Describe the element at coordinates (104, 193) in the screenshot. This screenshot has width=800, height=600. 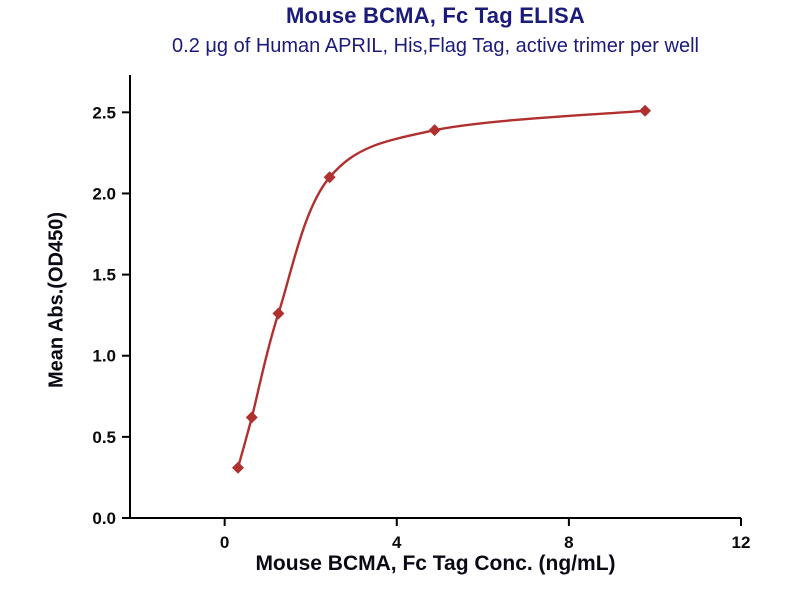
I see `y-tick-label: 2.0` at that location.